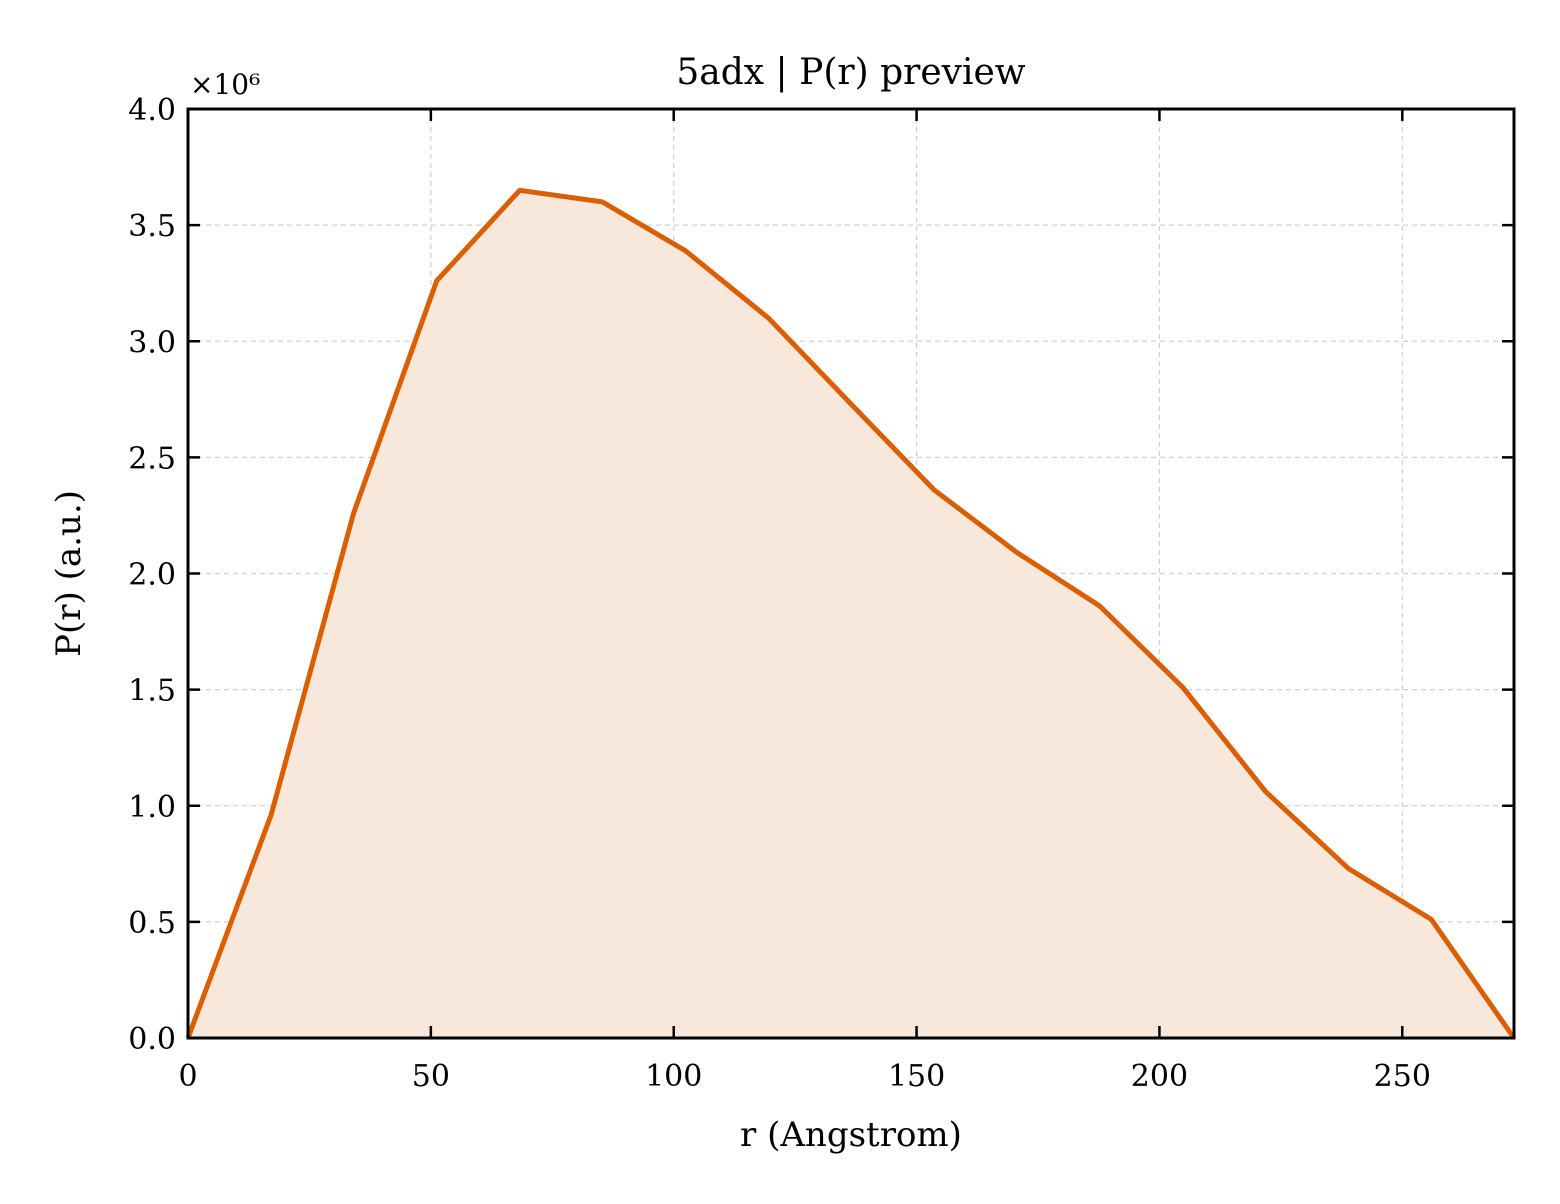  I want to click on x-tick-label: 0, so click(187, 1076).